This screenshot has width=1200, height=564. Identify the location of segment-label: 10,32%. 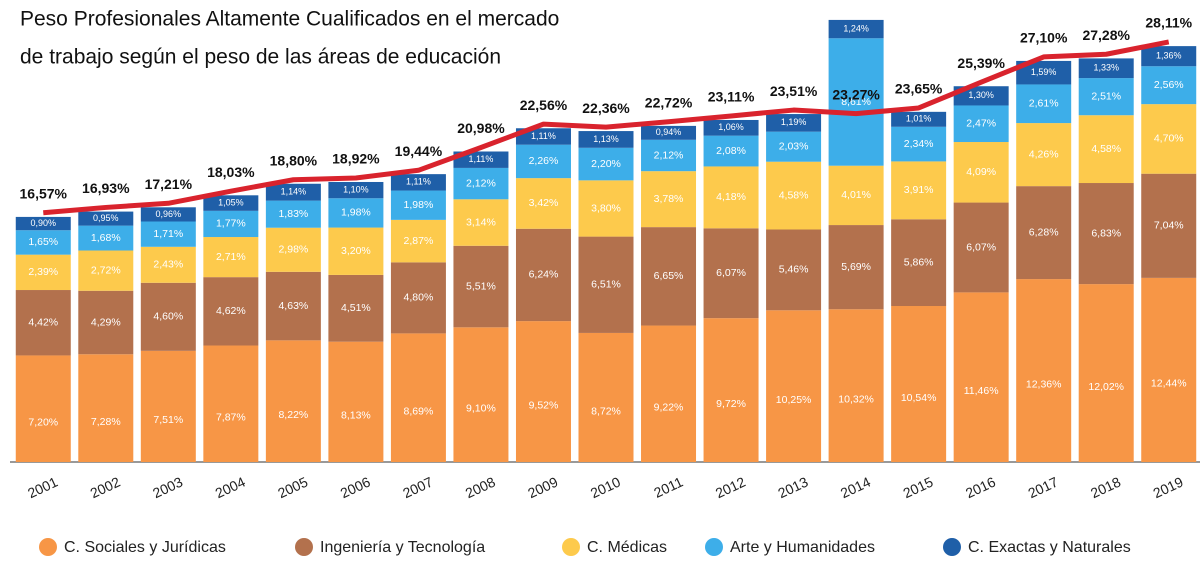
(856, 399).